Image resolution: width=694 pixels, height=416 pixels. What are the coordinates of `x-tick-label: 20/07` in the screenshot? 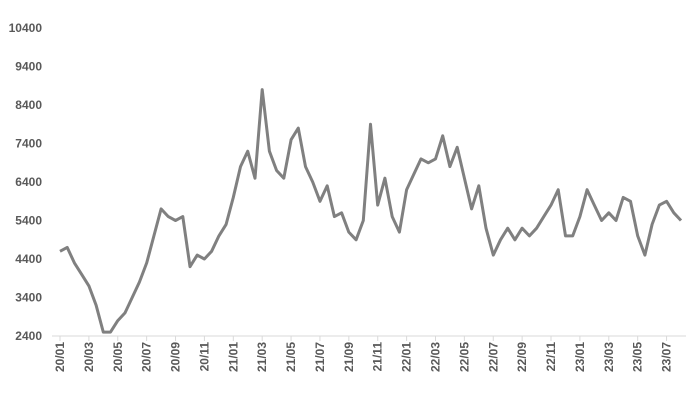 It's located at (147, 357).